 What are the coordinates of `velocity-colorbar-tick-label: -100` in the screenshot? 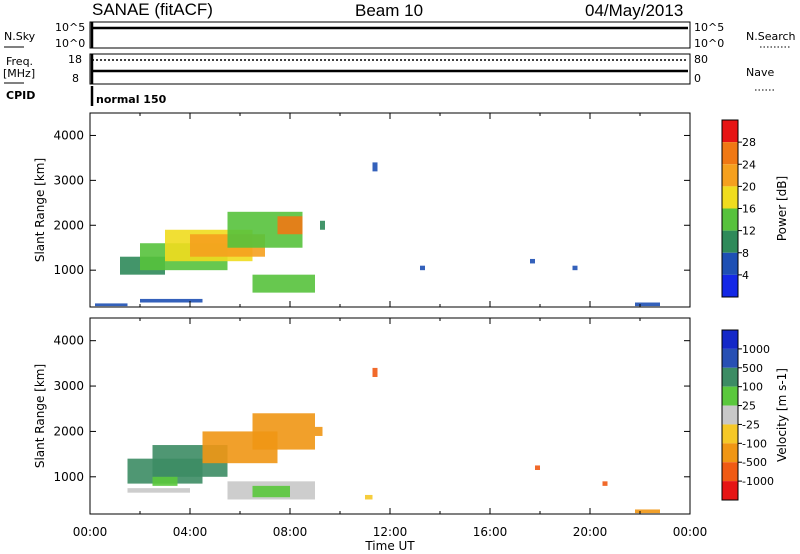 It's located at (754, 443).